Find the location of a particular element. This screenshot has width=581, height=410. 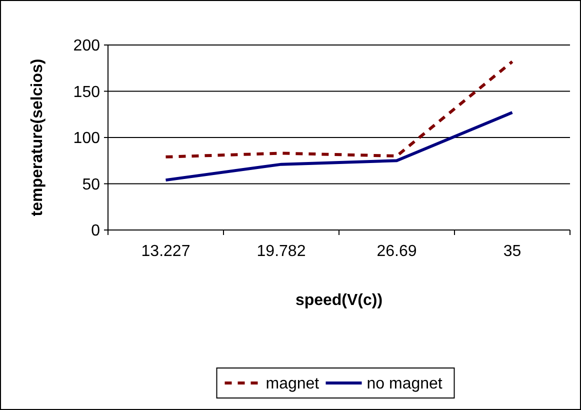

x-tick-label: 19.782 is located at coordinates (281, 251).